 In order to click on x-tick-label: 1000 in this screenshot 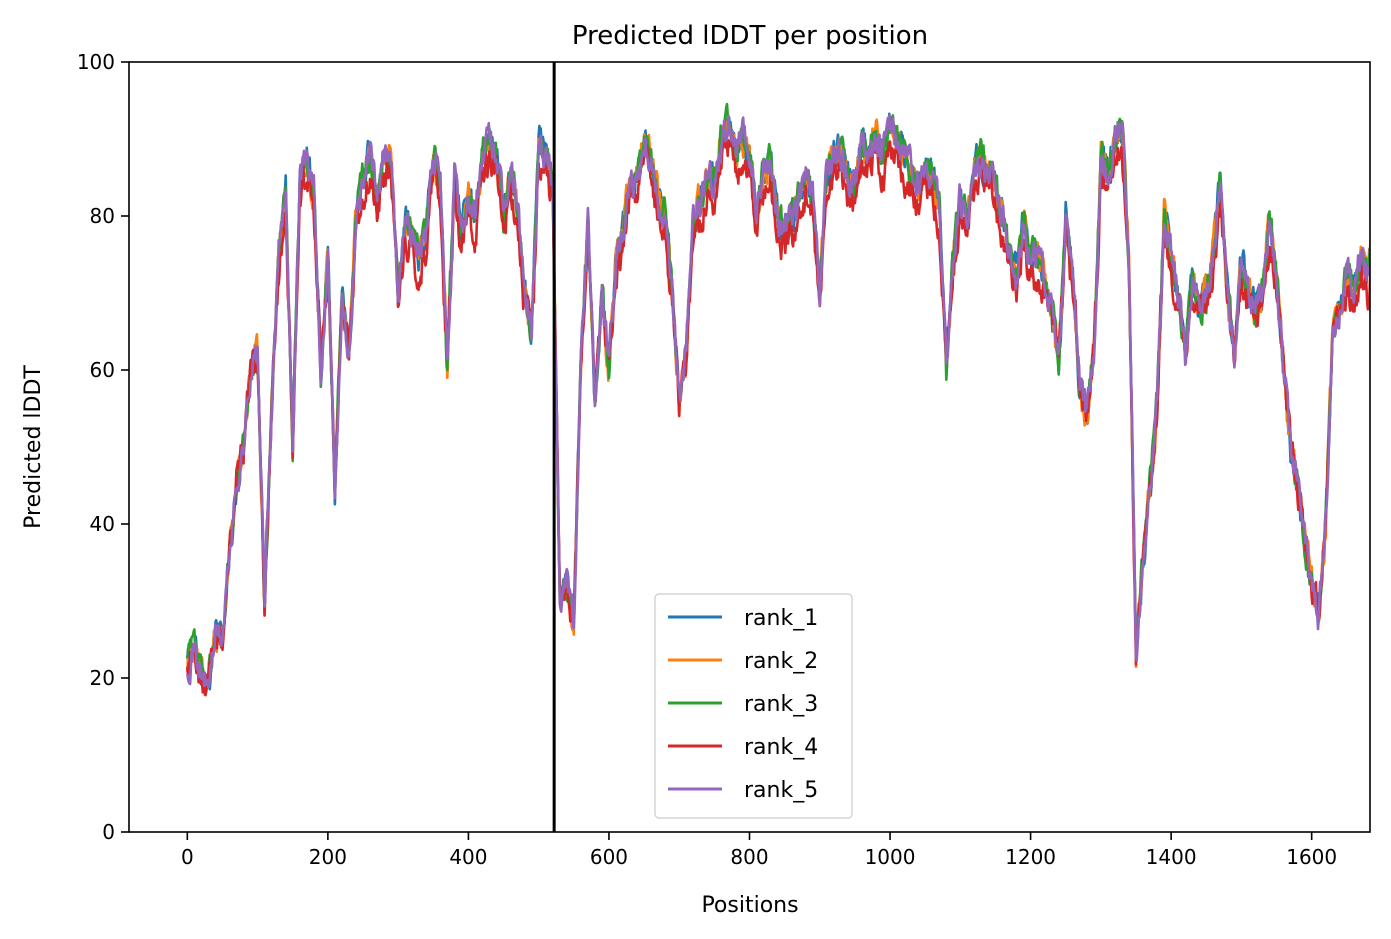, I will do `click(890, 857)`.